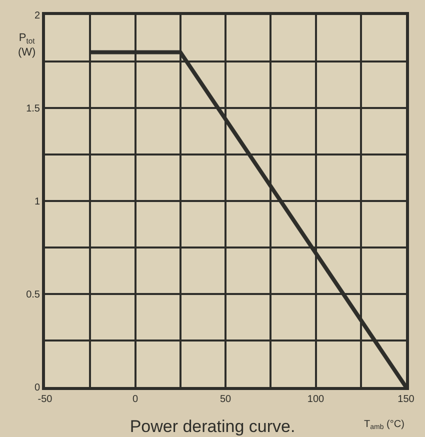 The width and height of the screenshot is (425, 437). What do you see at coordinates (33, 109) in the screenshot?
I see `y-tick-label: 1.5` at bounding box center [33, 109].